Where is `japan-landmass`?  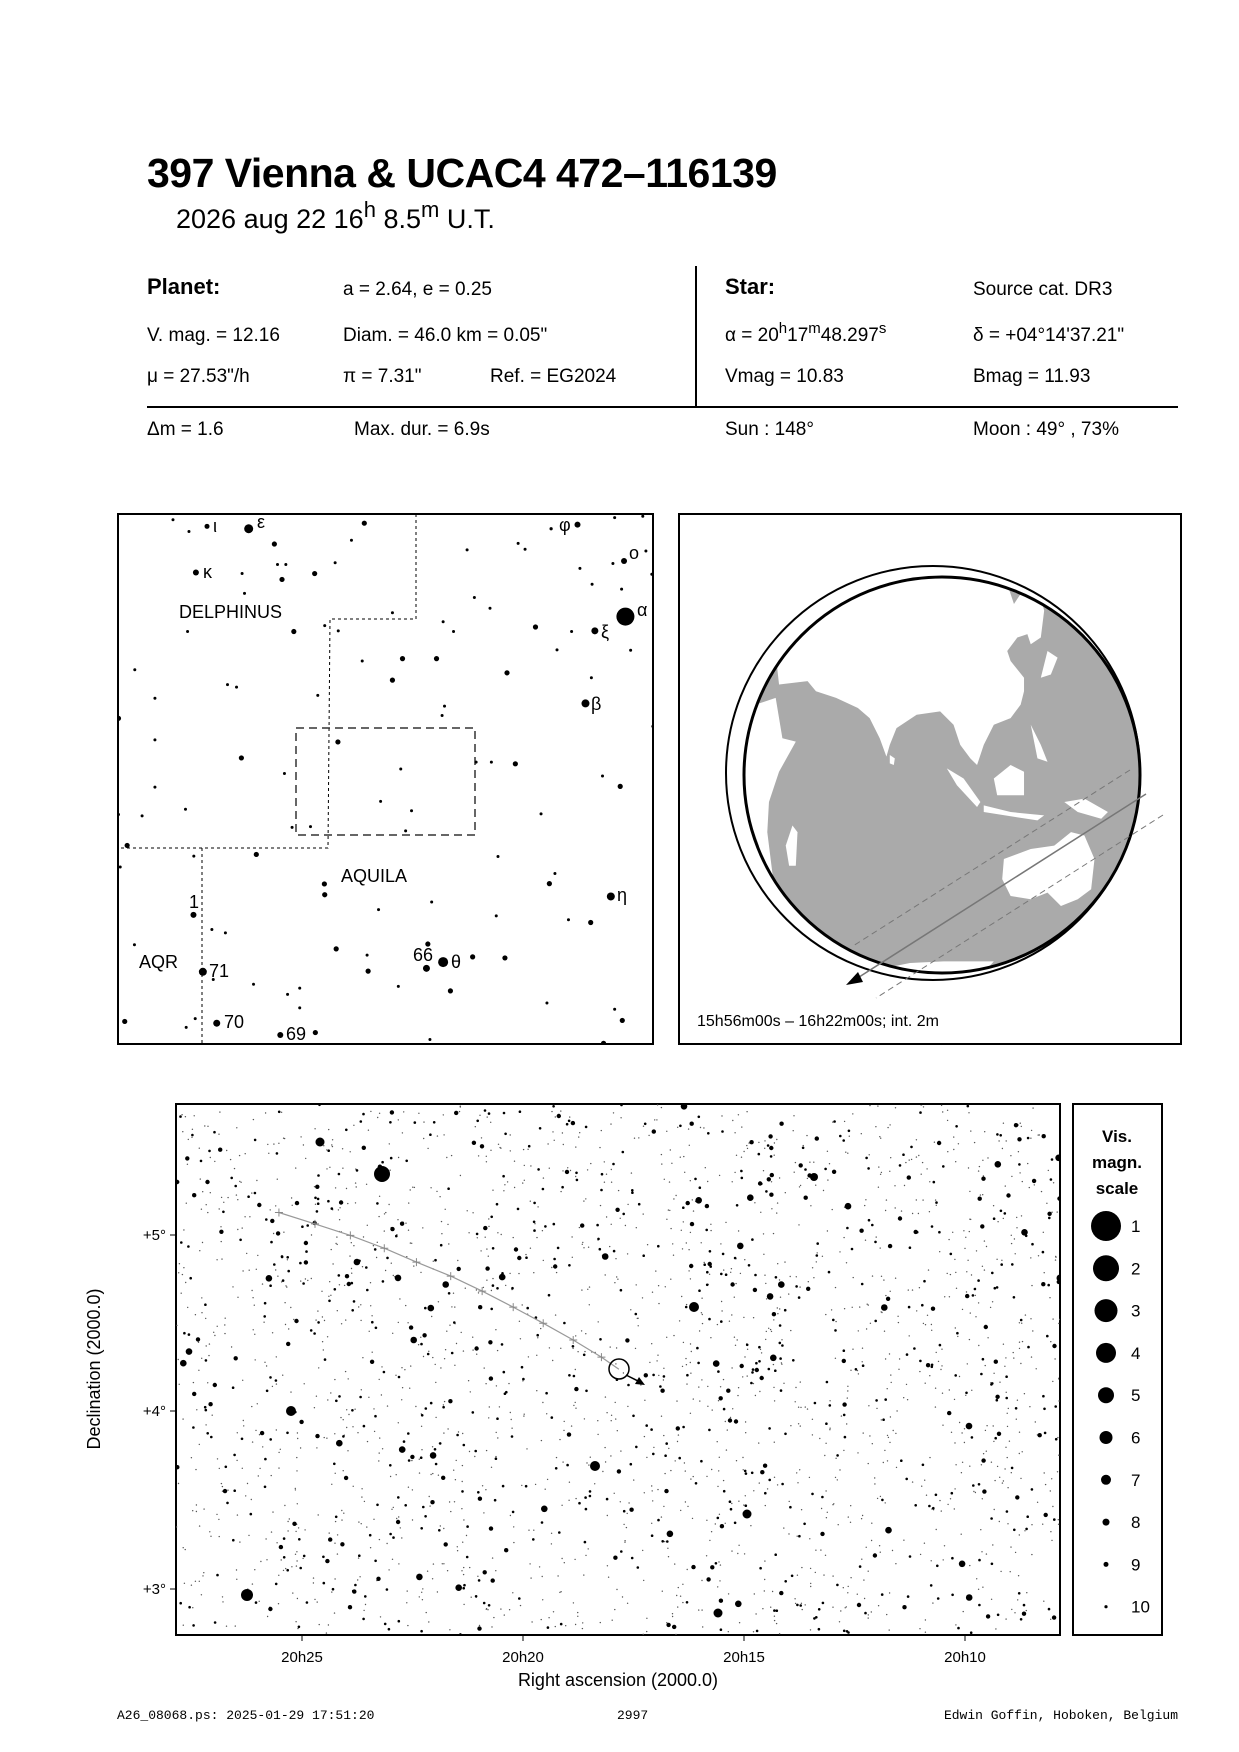 japan-landmass is located at coordinates (1049, 664).